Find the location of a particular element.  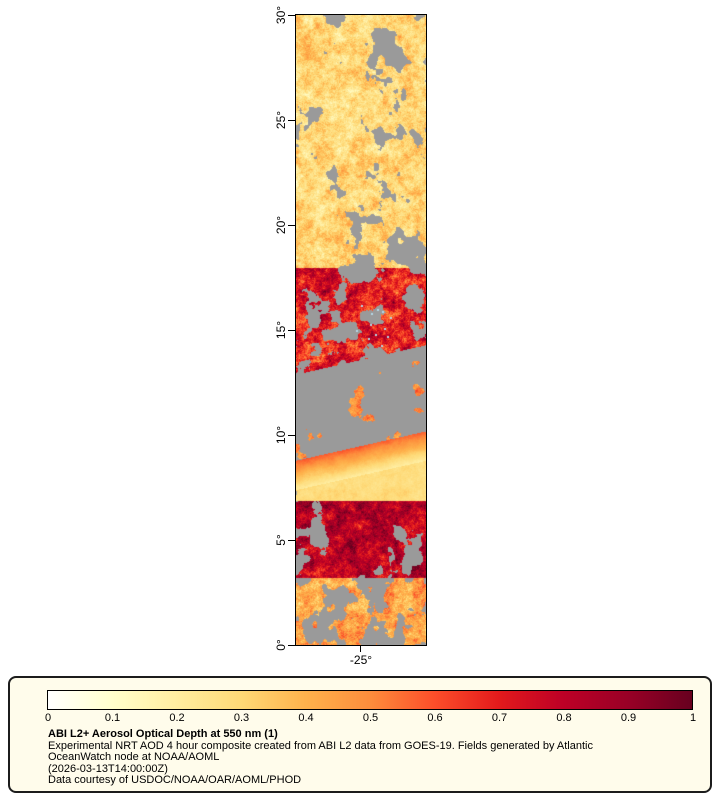

description-line-2: OceanWatch node at NOAA/AOML is located at coordinates (134, 757).